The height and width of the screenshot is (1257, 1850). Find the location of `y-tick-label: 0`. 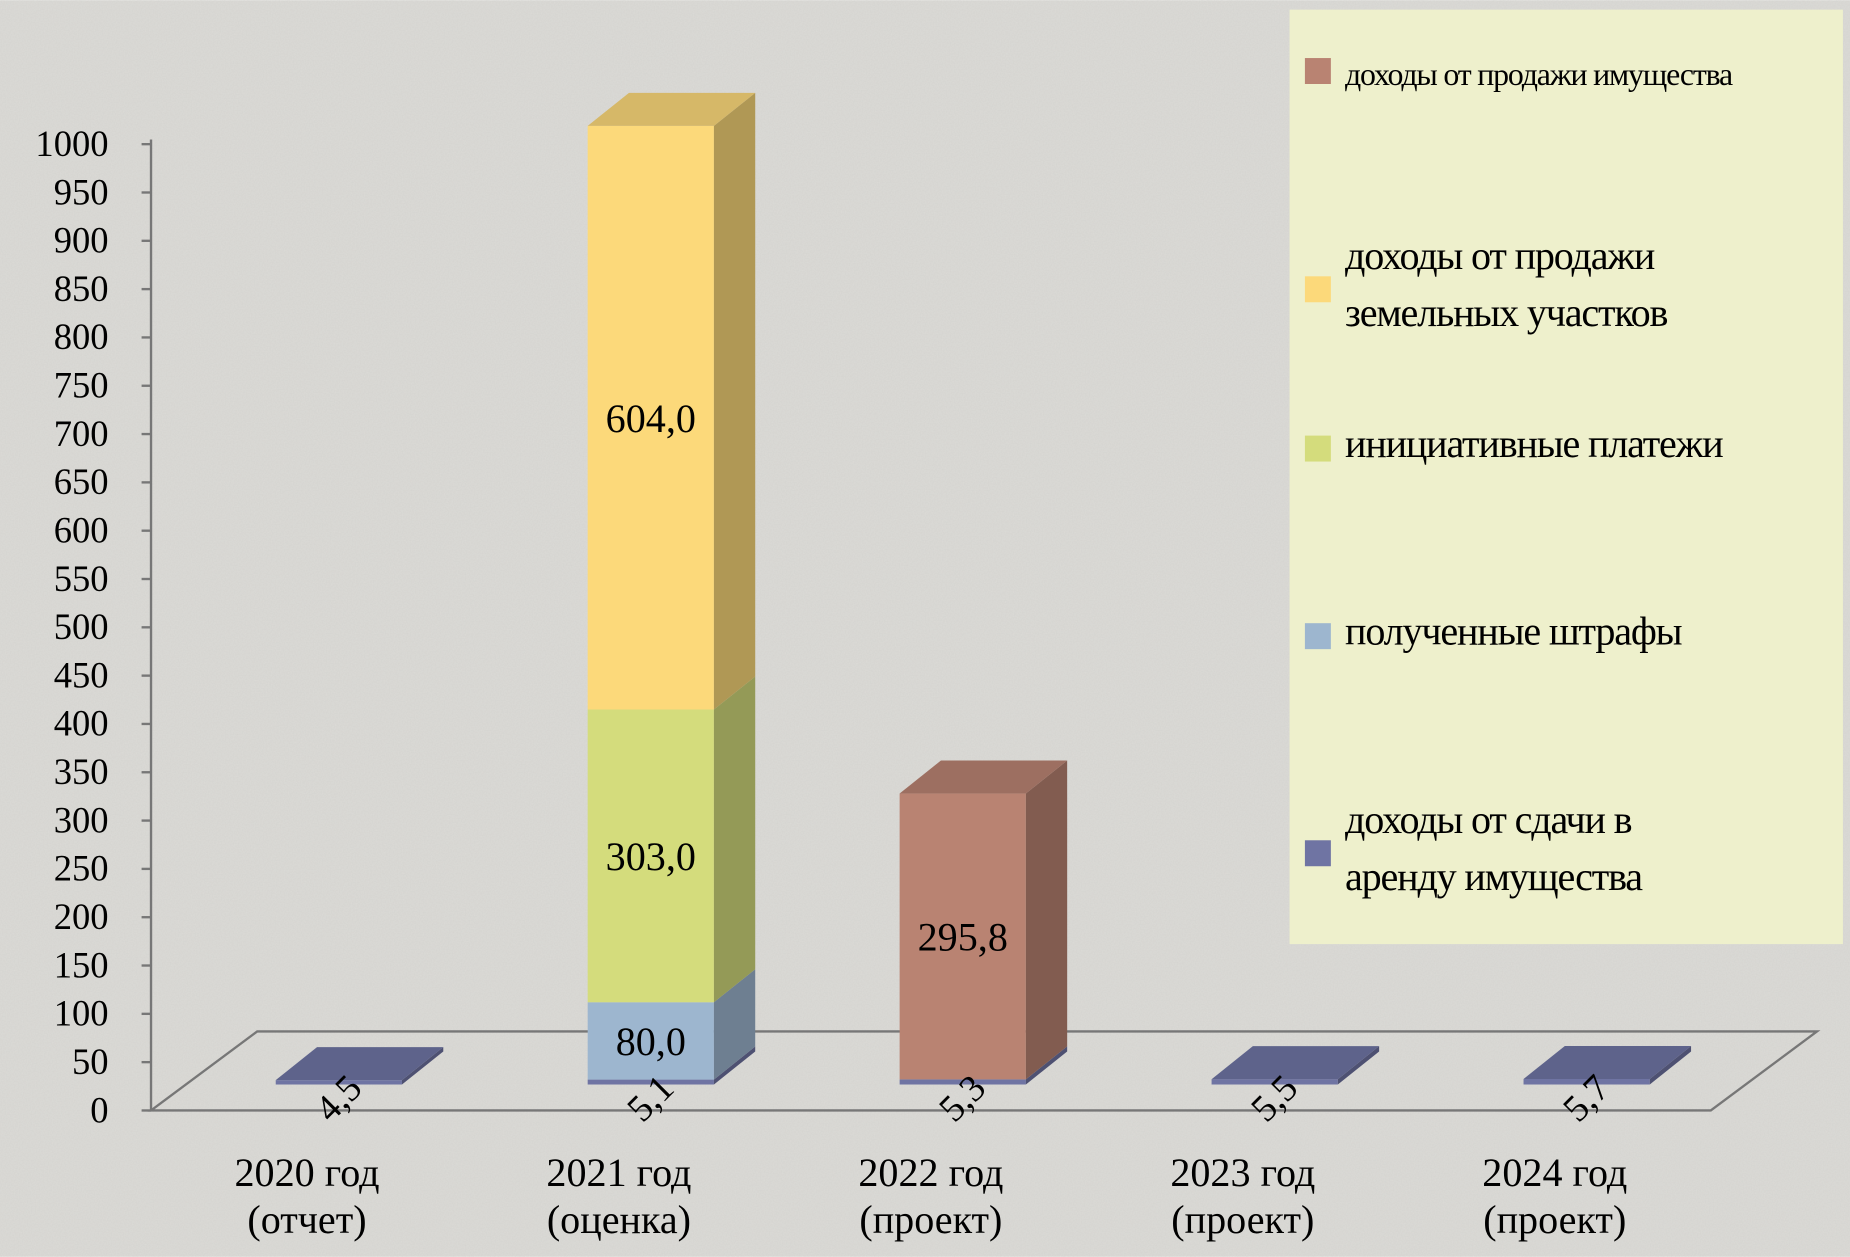

y-tick-label: 0 is located at coordinates (99, 1109).